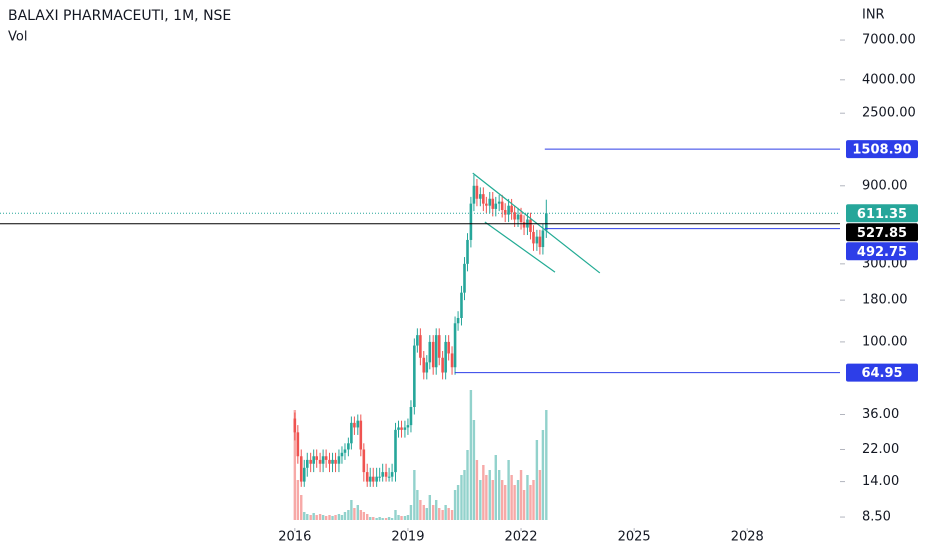  Describe the element at coordinates (885, 185) in the screenshot. I see `y-tick-label: 900.00` at that location.